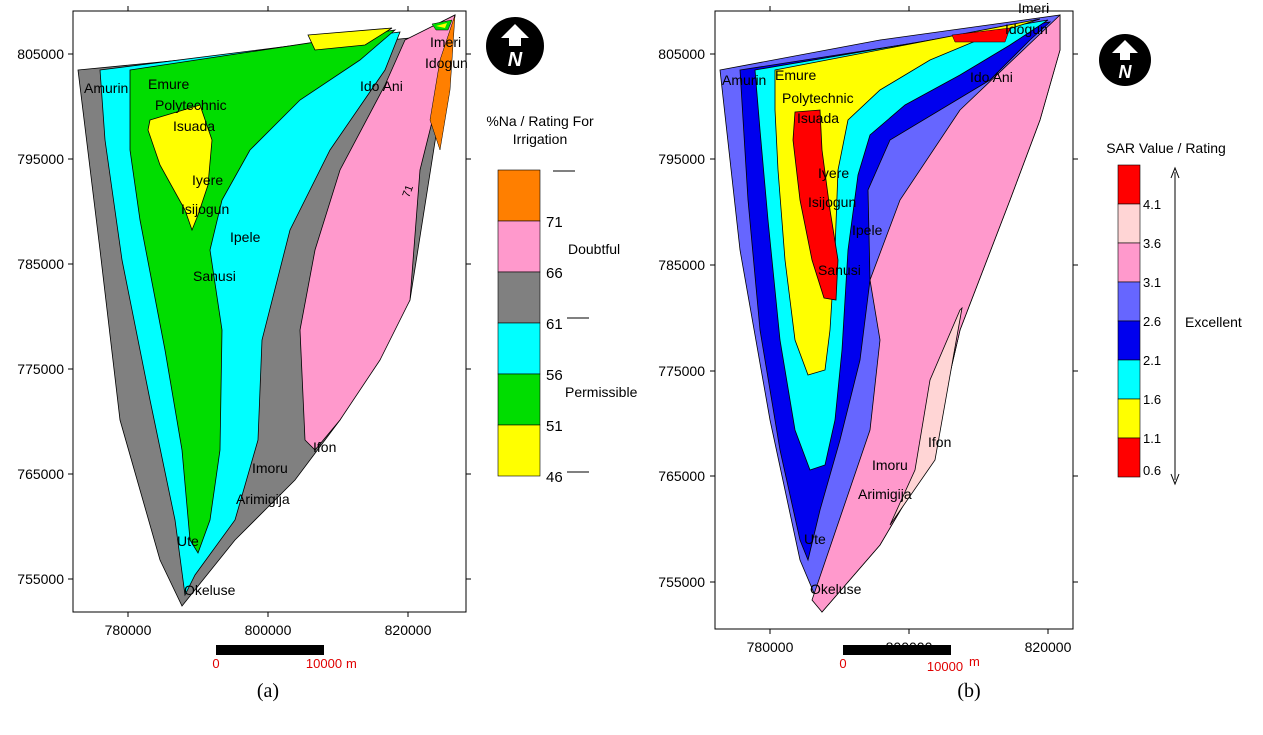 Image resolution: width=1263 pixels, height=735 pixels. What do you see at coordinates (1152, 243) in the screenshot?
I see `legend-value-label: 3.6` at bounding box center [1152, 243].